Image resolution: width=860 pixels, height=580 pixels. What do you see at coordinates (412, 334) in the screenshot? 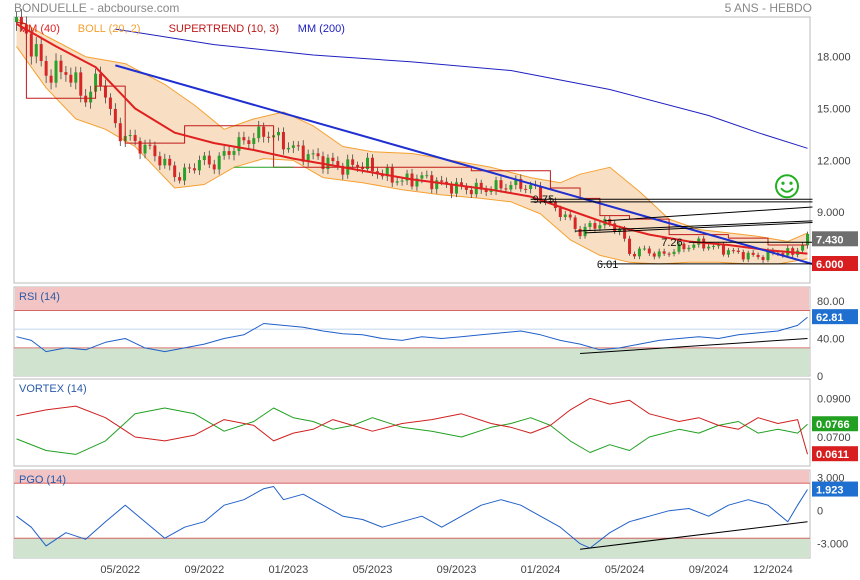
I see `rsi-series-line` at bounding box center [412, 334].